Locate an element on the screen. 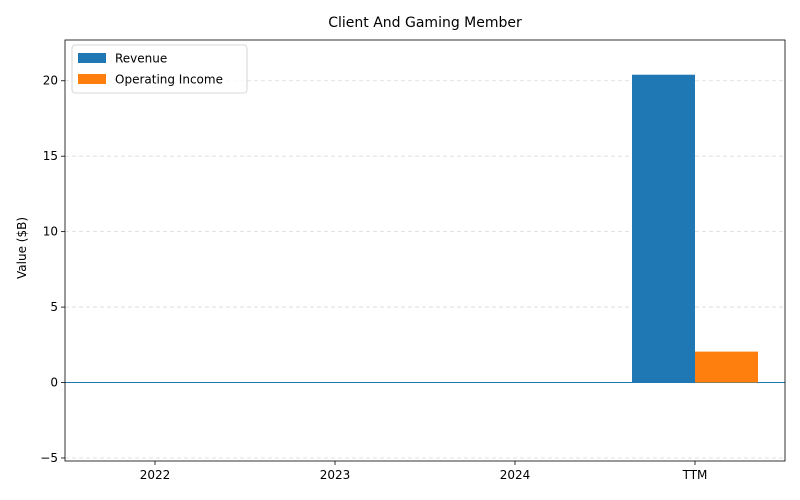 The width and height of the screenshot is (800, 500). chart-title: Client And Gaming Member is located at coordinates (425, 23).